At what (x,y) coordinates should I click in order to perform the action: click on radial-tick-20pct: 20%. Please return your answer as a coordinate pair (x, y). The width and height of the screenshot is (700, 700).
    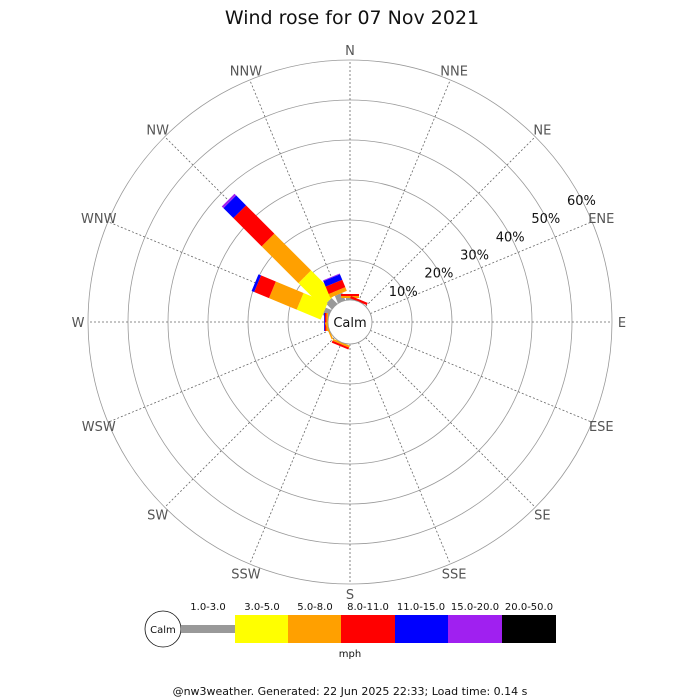
    Looking at the image, I should click on (438, 274).